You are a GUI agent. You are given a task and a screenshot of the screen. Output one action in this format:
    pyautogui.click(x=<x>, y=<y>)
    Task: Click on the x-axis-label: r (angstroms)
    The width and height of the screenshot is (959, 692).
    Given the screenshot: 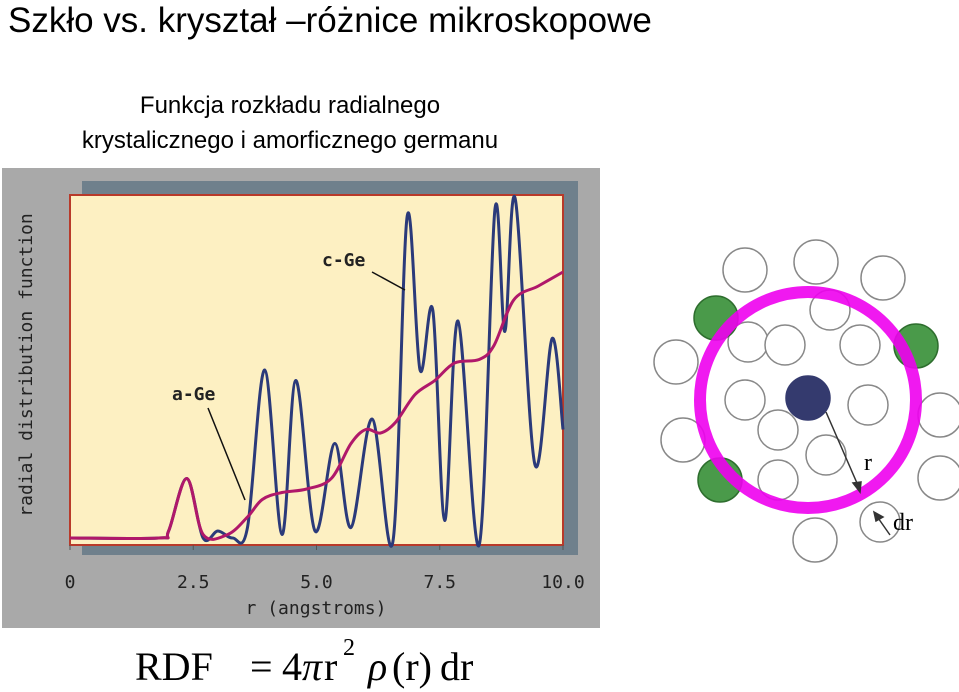 What is the action you would take?
    pyautogui.click(x=316, y=608)
    